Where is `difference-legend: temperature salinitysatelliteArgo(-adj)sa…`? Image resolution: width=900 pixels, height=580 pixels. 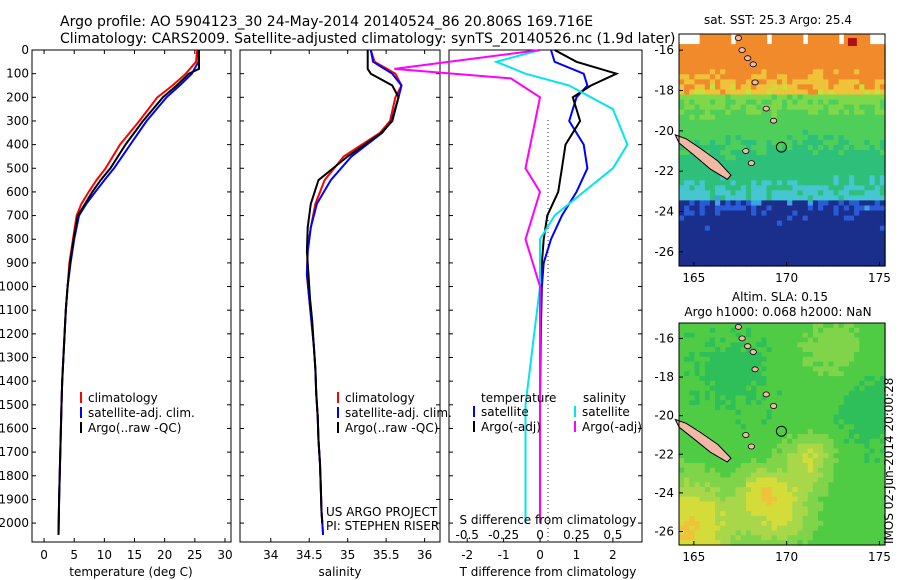 difference-legend: temperature salinitysatelliteArgo(-adj)sa… is located at coordinates (557, 412).